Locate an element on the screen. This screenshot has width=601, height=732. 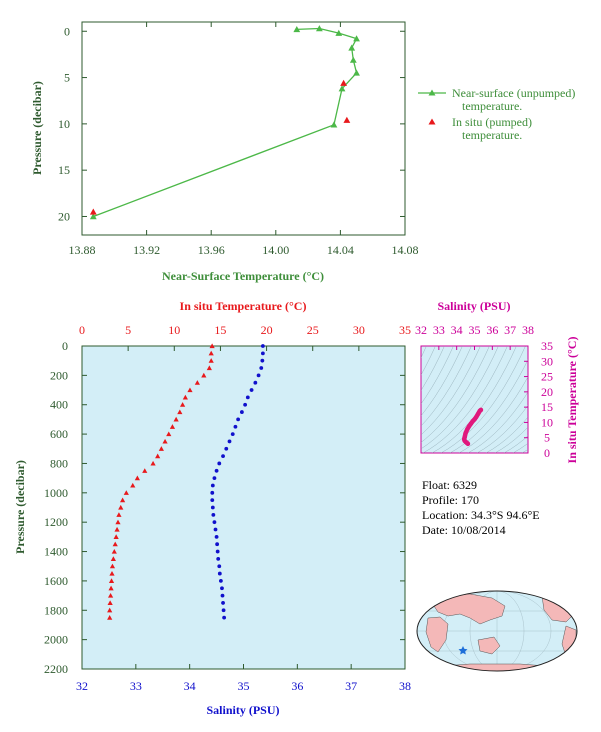
y-tick-label: 20 is located at coordinates (64, 216).